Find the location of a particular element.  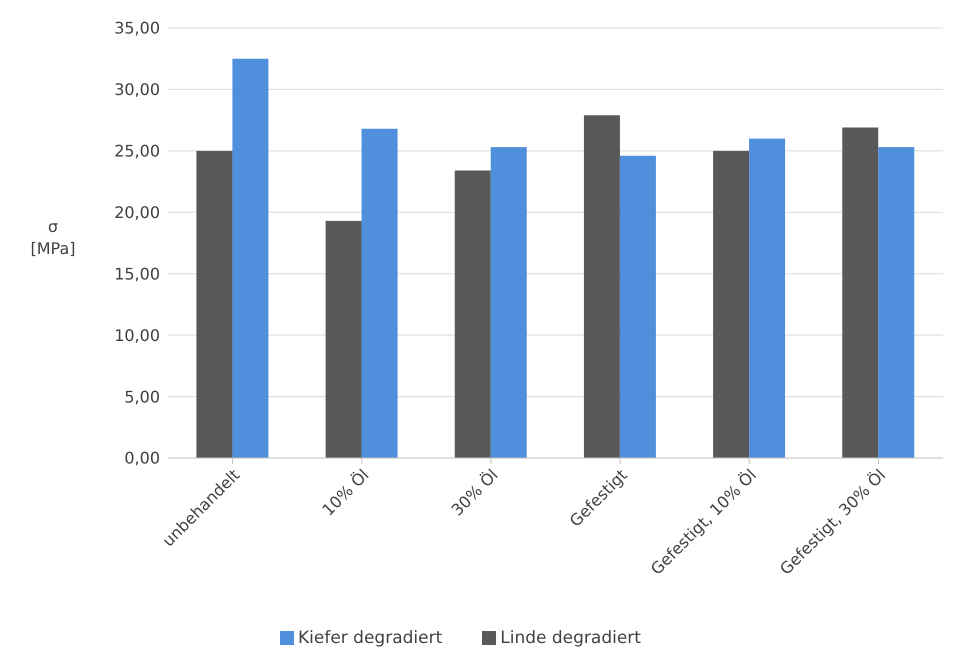

y-tick-label: 5,00 is located at coordinates (142, 396).